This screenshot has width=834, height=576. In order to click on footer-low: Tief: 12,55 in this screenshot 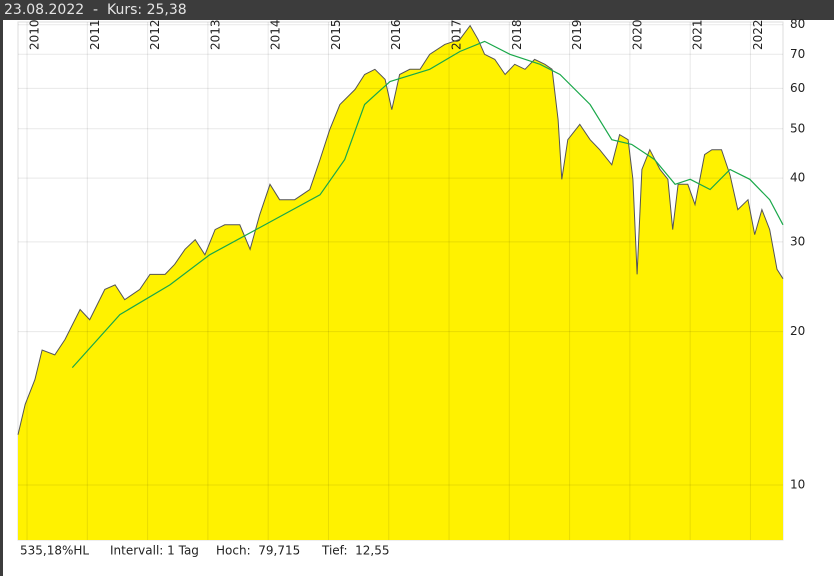, I will do `click(355, 551)`.